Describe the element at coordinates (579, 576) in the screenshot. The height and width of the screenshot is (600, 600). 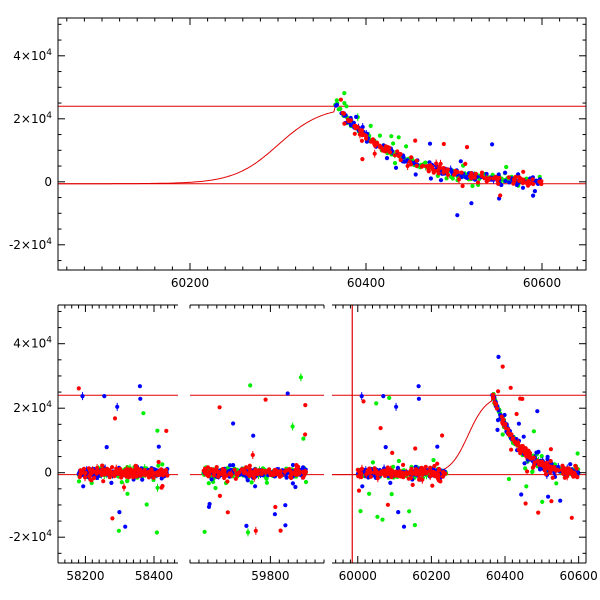
I see `bottom-seg3-xtick-label: 60600` at that location.